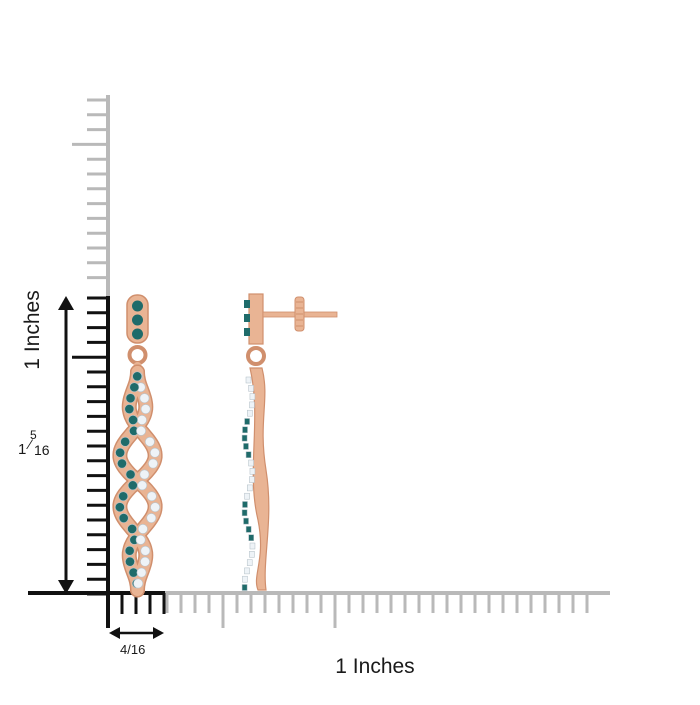  What do you see at coordinates (42, 450) in the screenshot?
I see `height-fraction-denominator: 16` at bounding box center [42, 450].